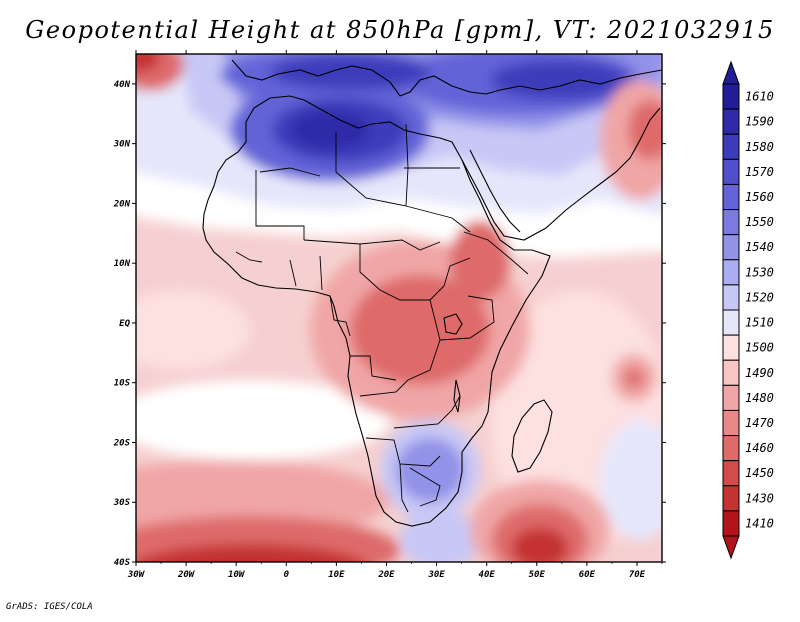 The width and height of the screenshot is (800, 622). I want to click on colorbar-label: 1480, so click(759, 398).